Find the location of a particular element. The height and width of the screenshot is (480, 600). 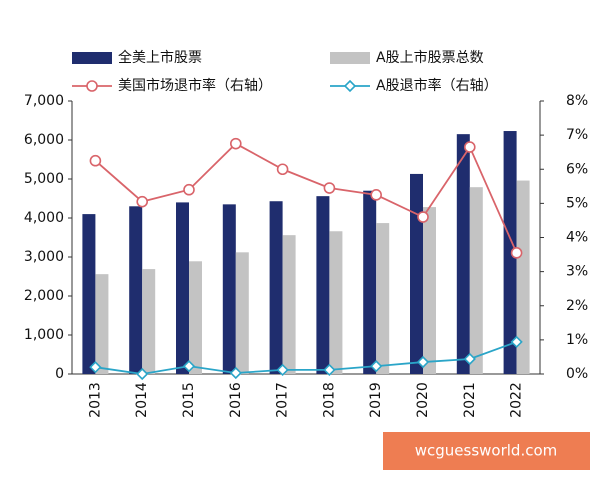

x-tick-label: 2015 is located at coordinates (189, 400).